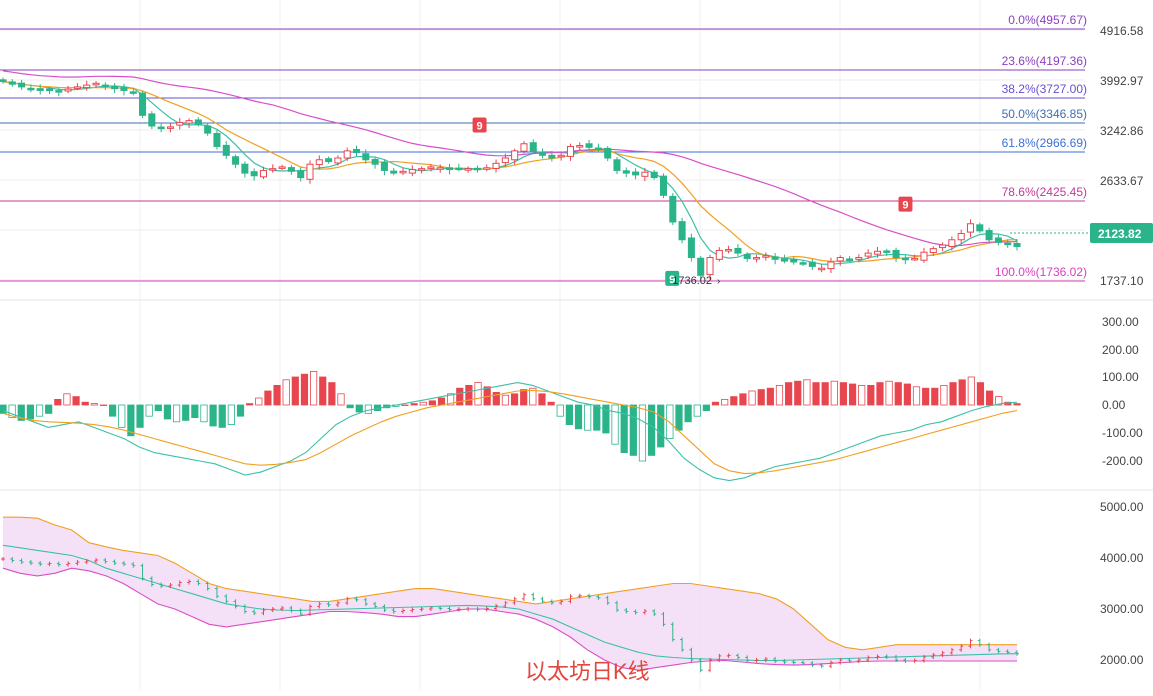 This screenshot has width=1153, height=696. What do you see at coordinates (1122, 461) in the screenshot?
I see `macd-axis-tick: -200.00` at bounding box center [1122, 461].